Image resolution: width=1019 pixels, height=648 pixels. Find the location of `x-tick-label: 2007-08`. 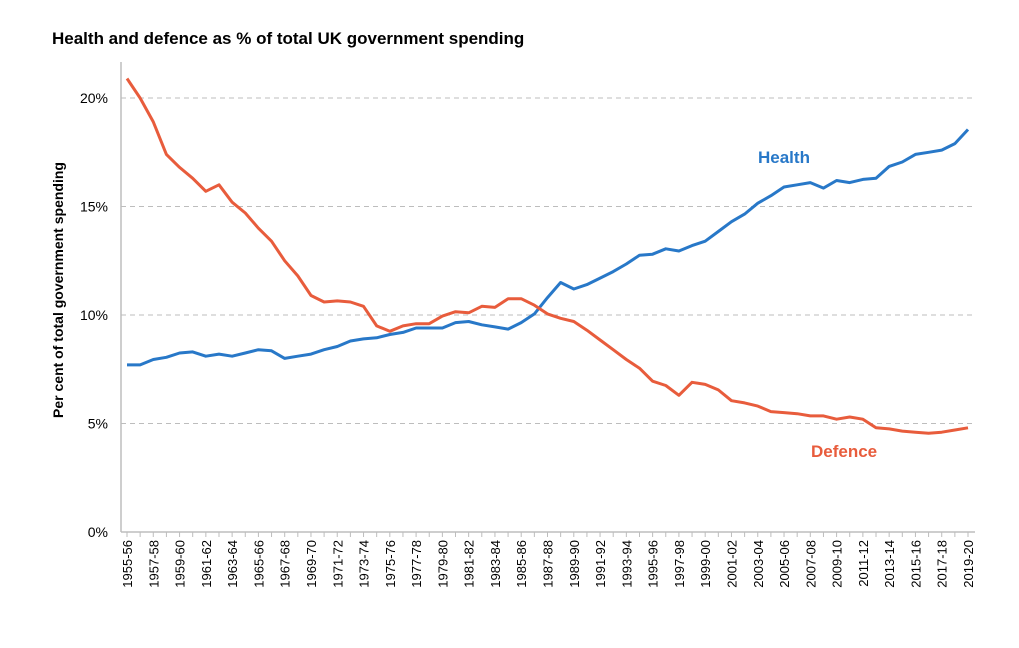

x-tick-label: 2007-08 is located at coordinates (810, 564).